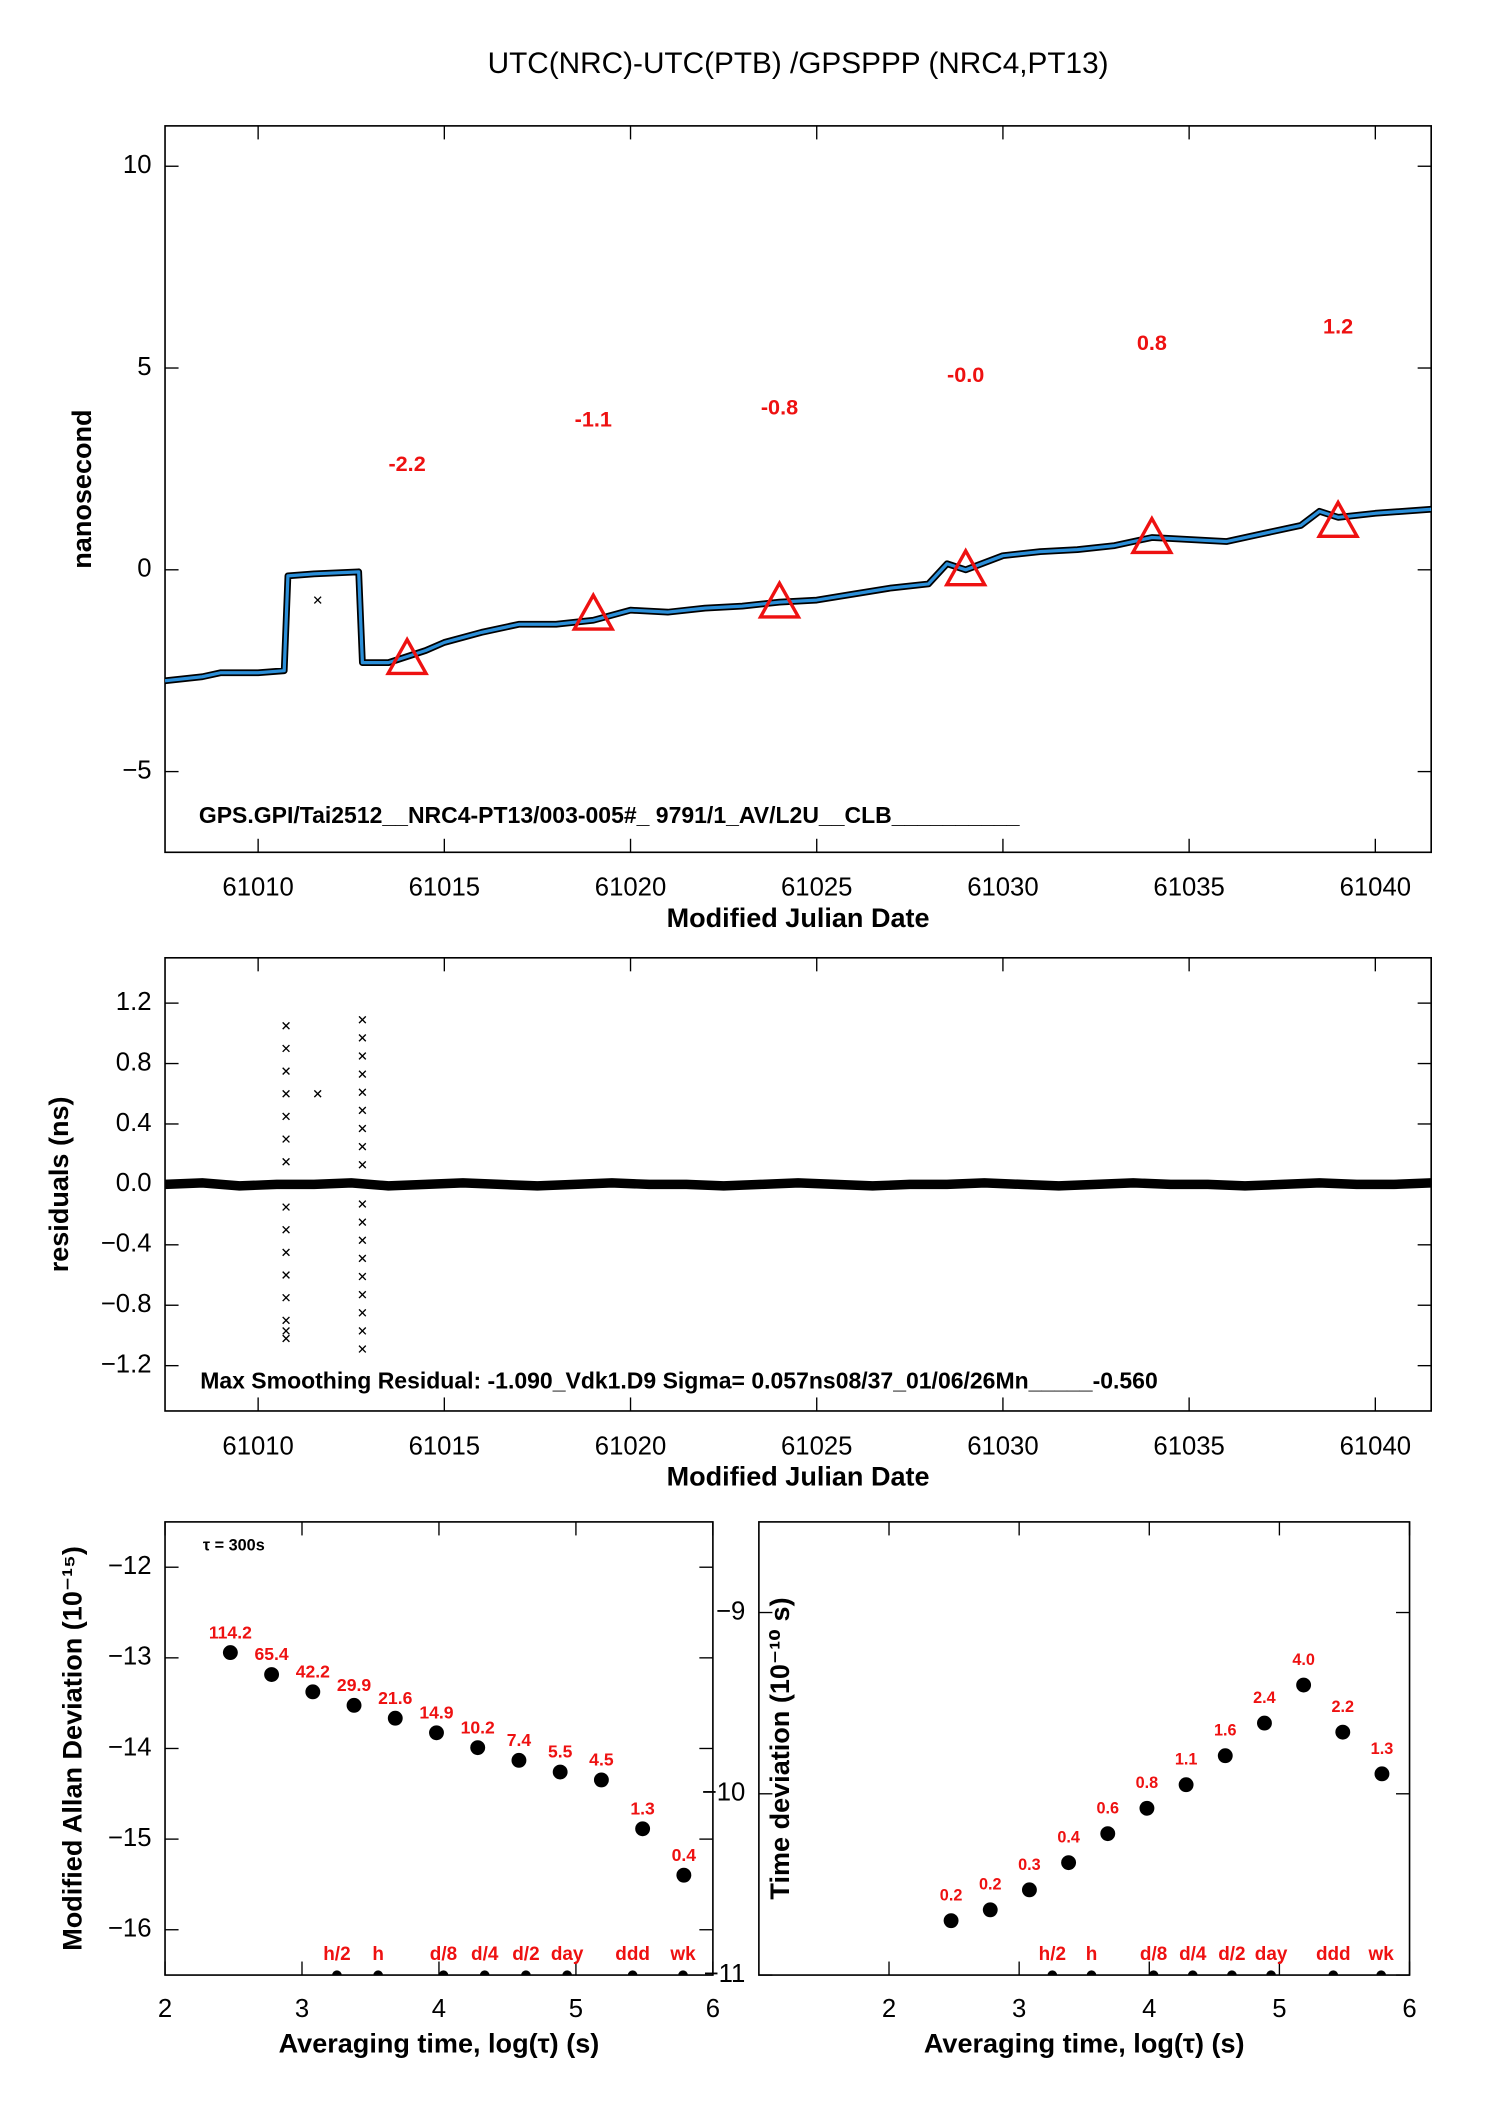 The image size is (1488, 2105). I want to click on x-tick-label: 61035, so click(1188, 1446).